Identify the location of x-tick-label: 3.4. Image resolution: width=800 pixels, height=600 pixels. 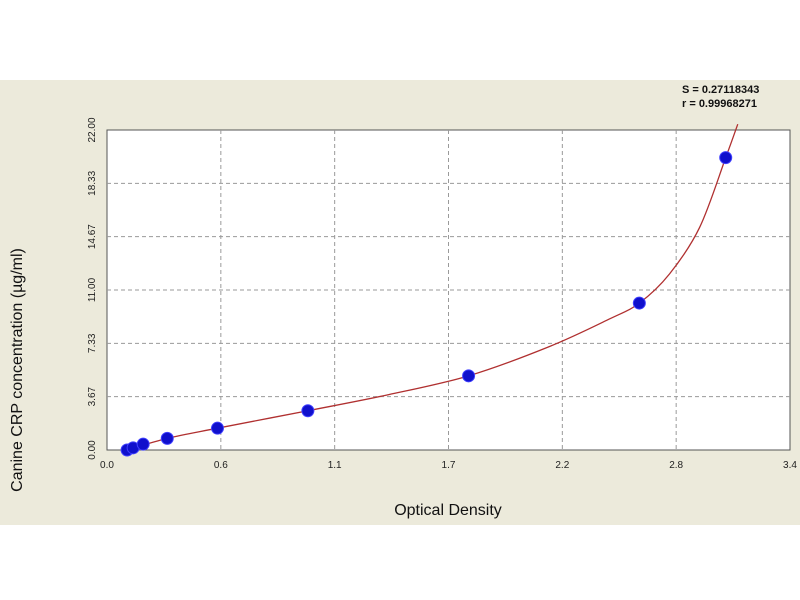
(790, 465).